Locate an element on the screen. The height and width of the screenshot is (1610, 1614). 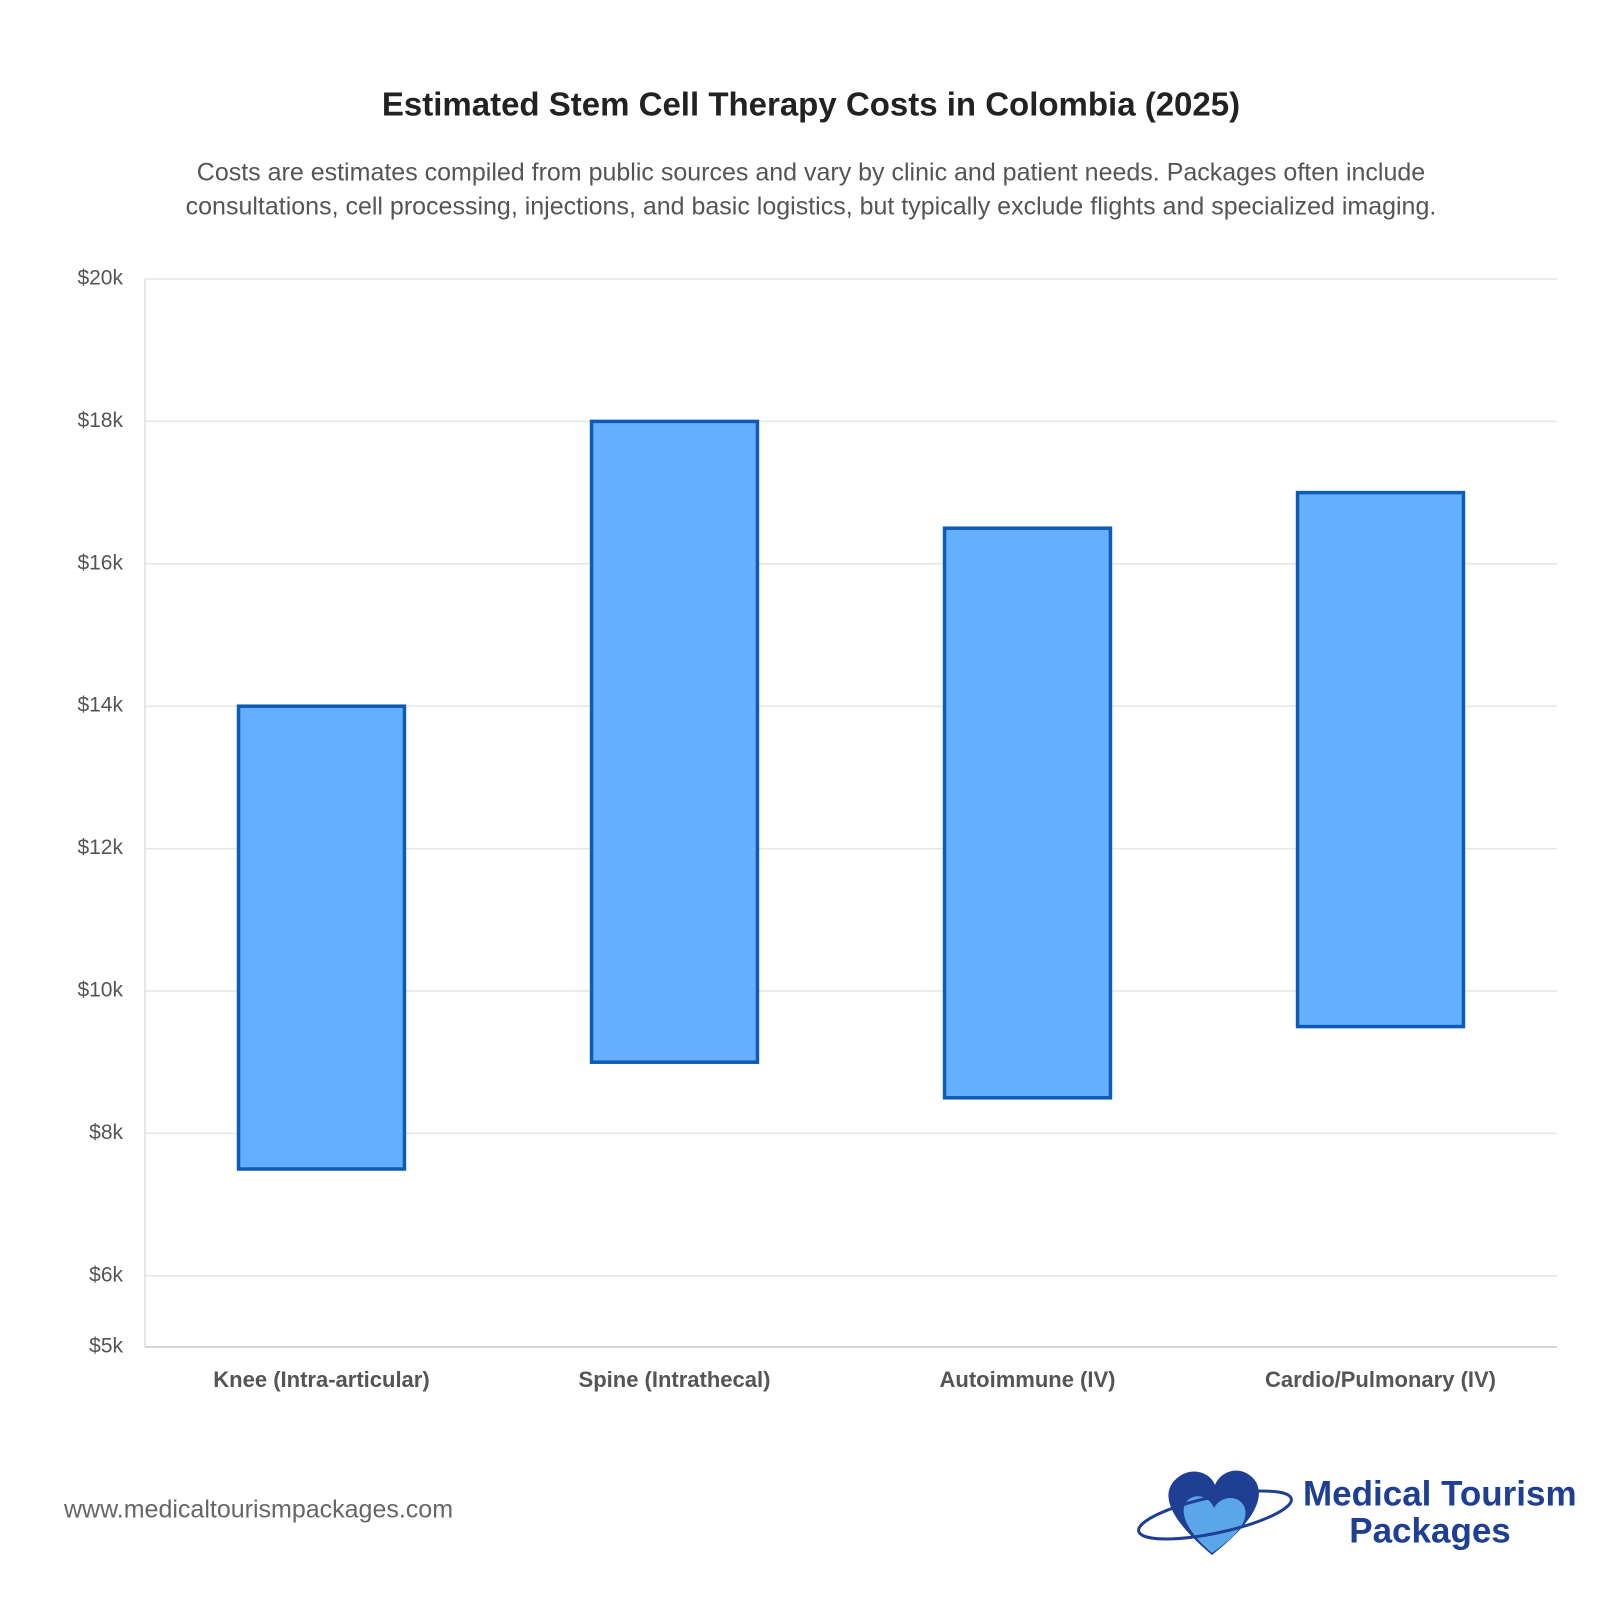
y-tick-label: $8k is located at coordinates (106, 1132).